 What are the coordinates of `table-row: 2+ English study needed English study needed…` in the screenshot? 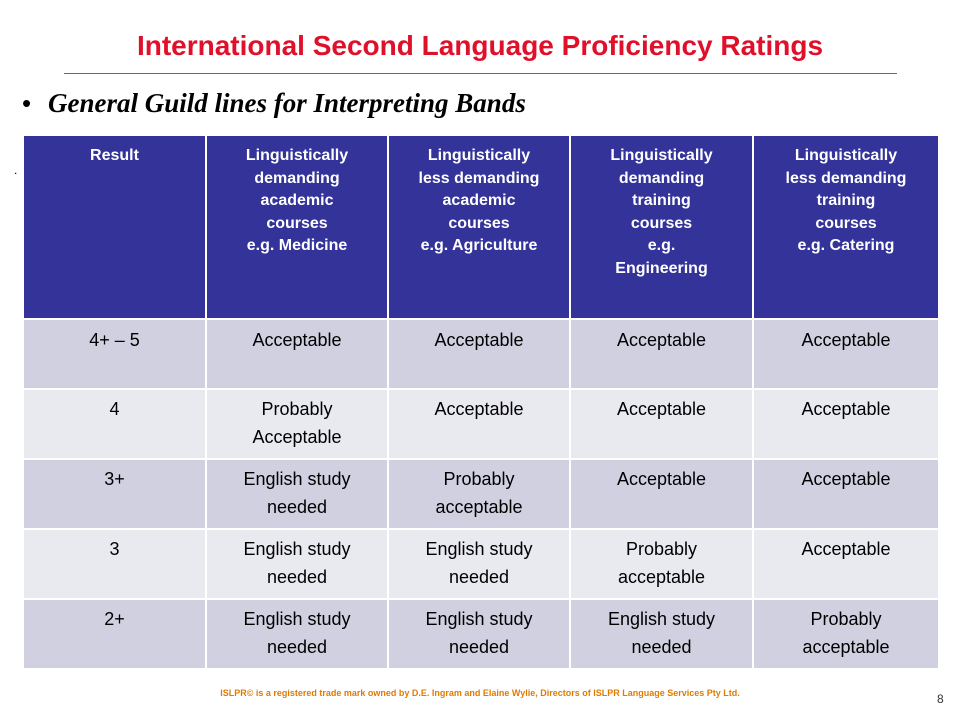 It's located at (481, 634).